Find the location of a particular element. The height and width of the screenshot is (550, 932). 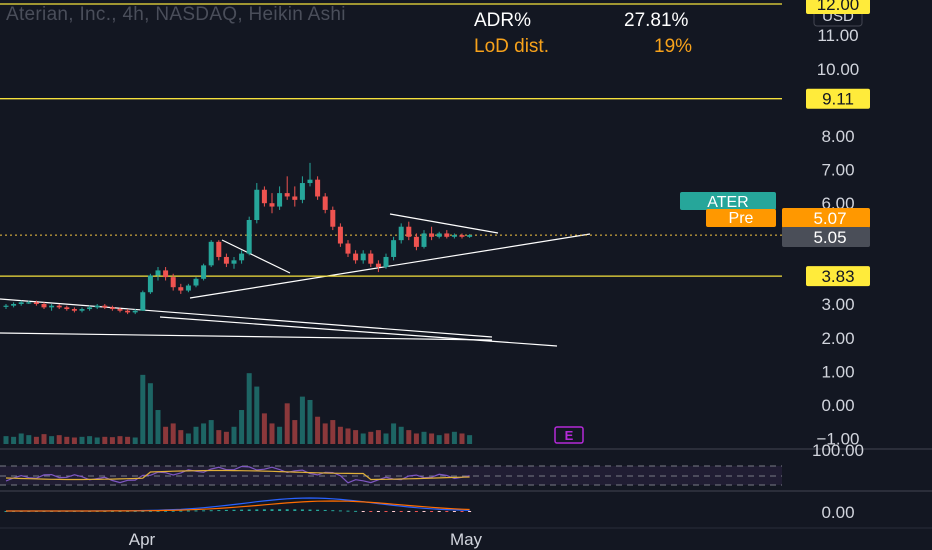

lod-value: 19% is located at coordinates (673, 46).